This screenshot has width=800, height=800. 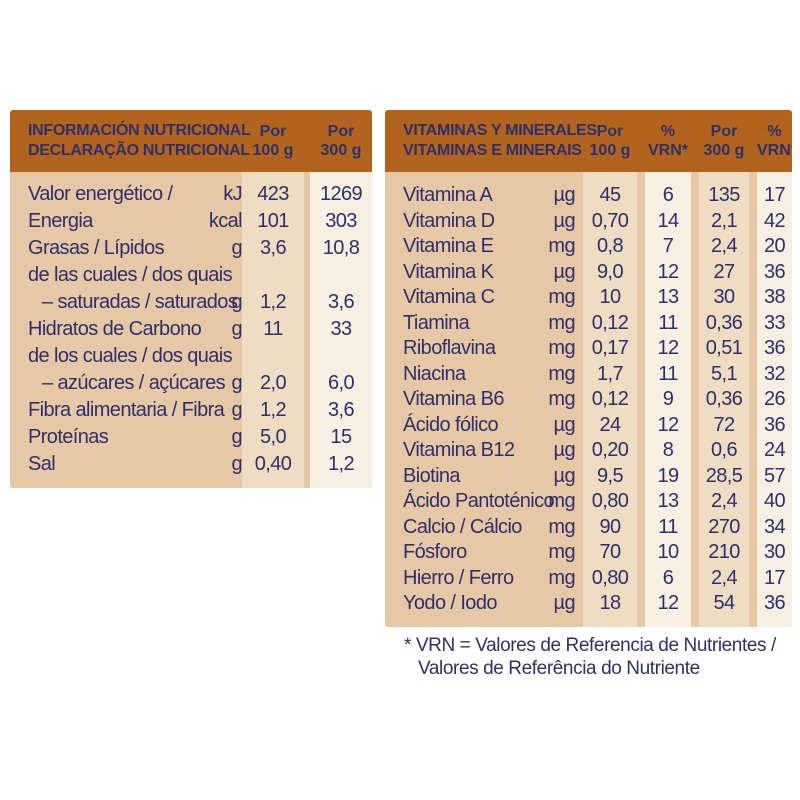 I want to click on table-row: Vitamina E mg 0,8 7 2,4 20, so click(x=588, y=247).